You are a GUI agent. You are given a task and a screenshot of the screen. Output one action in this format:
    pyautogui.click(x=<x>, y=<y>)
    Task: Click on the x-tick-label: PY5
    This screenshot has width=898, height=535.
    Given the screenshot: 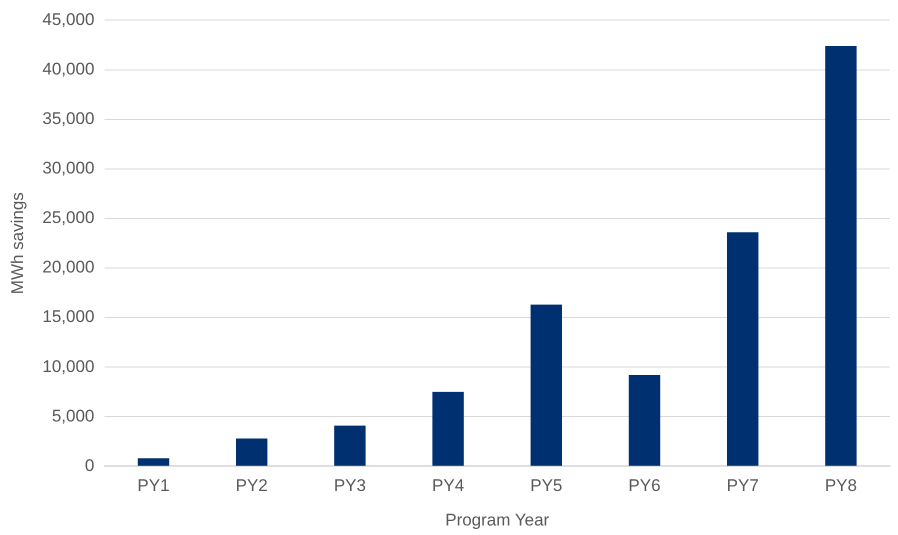 What is the action you would take?
    pyautogui.click(x=546, y=486)
    